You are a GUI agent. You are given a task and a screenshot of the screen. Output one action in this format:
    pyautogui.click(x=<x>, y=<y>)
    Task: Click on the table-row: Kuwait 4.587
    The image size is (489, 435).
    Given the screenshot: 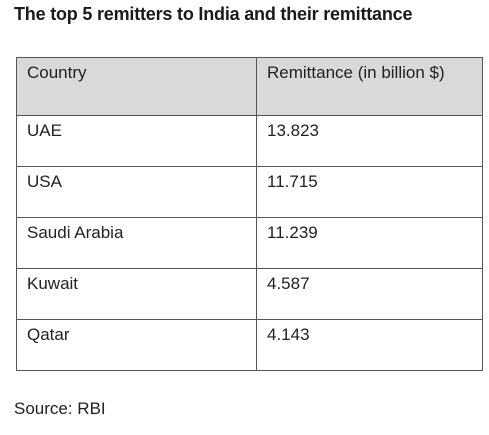 What is the action you would take?
    pyautogui.click(x=249, y=294)
    